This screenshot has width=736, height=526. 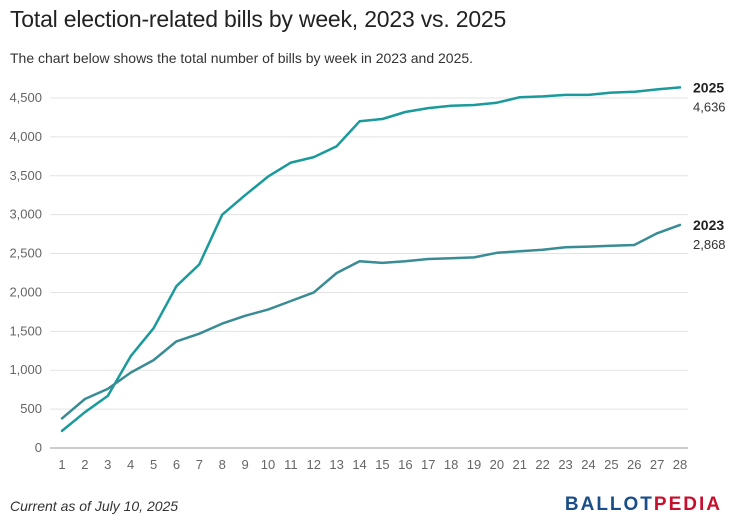 I want to click on x-tick-label: 10, so click(x=268, y=464).